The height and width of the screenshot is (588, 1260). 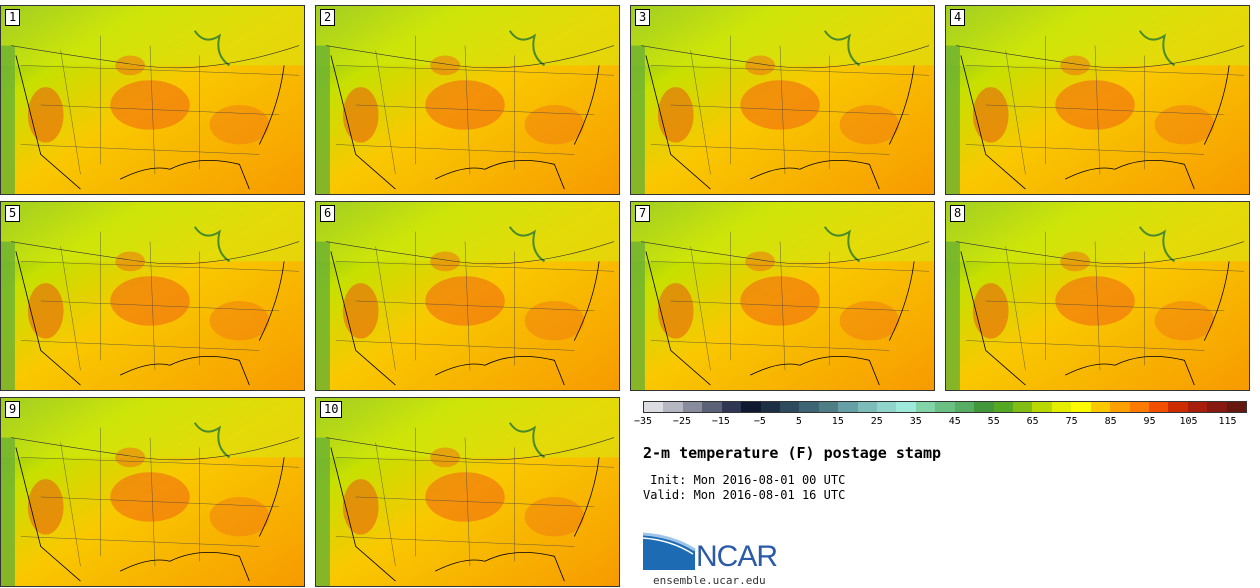 I want to click on colorbar-tick-label: 105, so click(x=1188, y=421).